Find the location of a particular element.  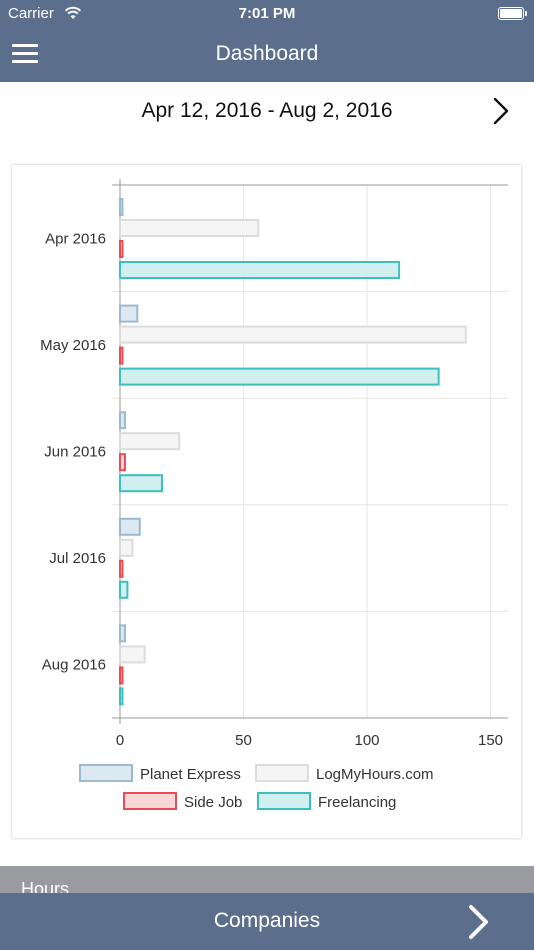

companies-label: Companies is located at coordinates (267, 920).